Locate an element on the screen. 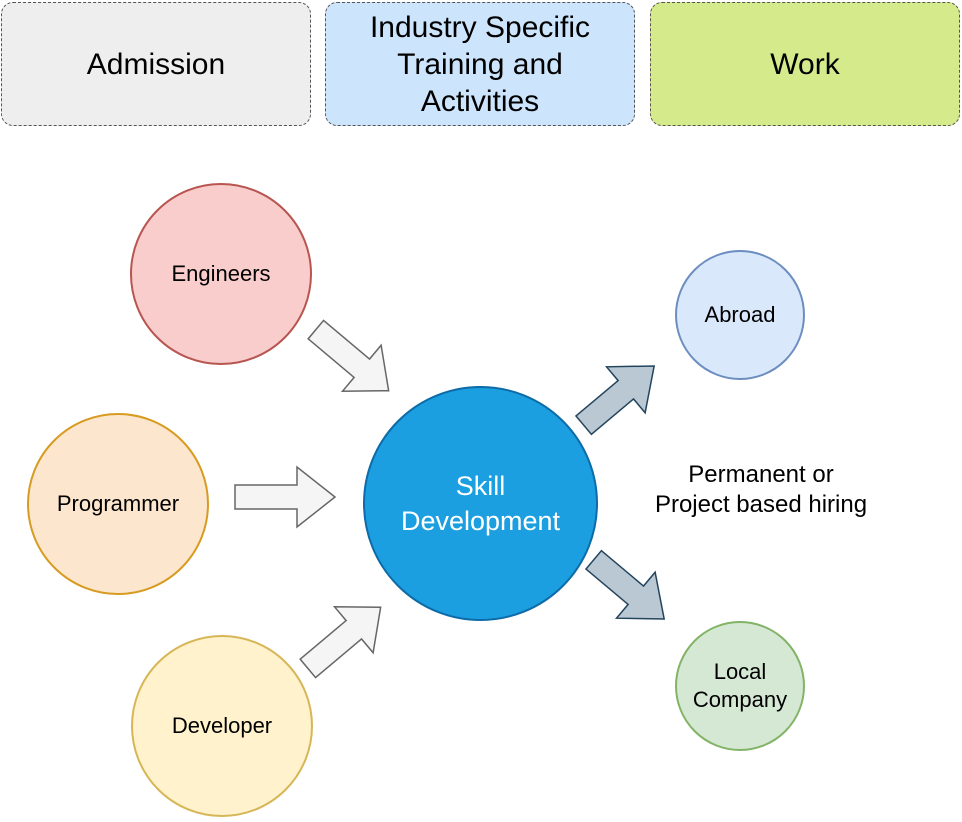 The height and width of the screenshot is (822, 962). node-local-company: Local Company is located at coordinates (740, 686).